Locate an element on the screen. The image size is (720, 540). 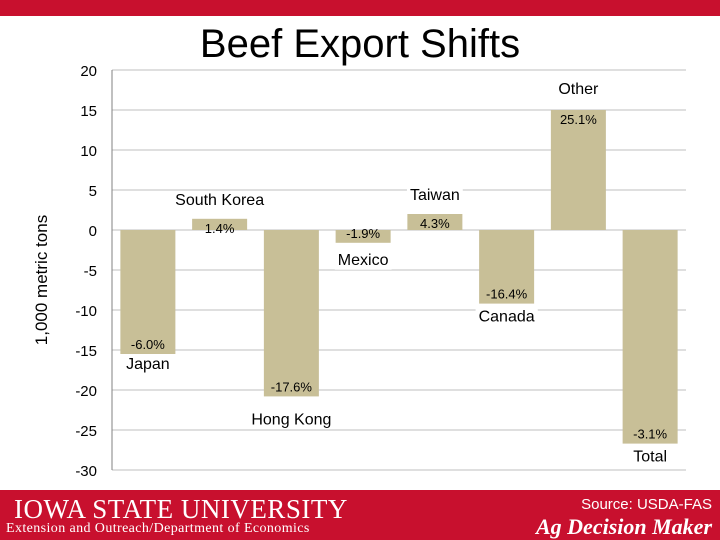
brand-text: Ag Decision Maker is located at coordinates (624, 526).